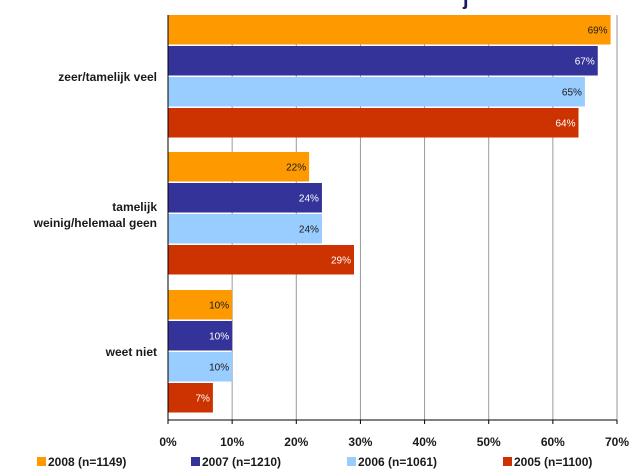 Image resolution: width=632 pixels, height=473 pixels. Describe the element at coordinates (565, 123) in the screenshot. I see `data-label-0-3: 64%` at that location.